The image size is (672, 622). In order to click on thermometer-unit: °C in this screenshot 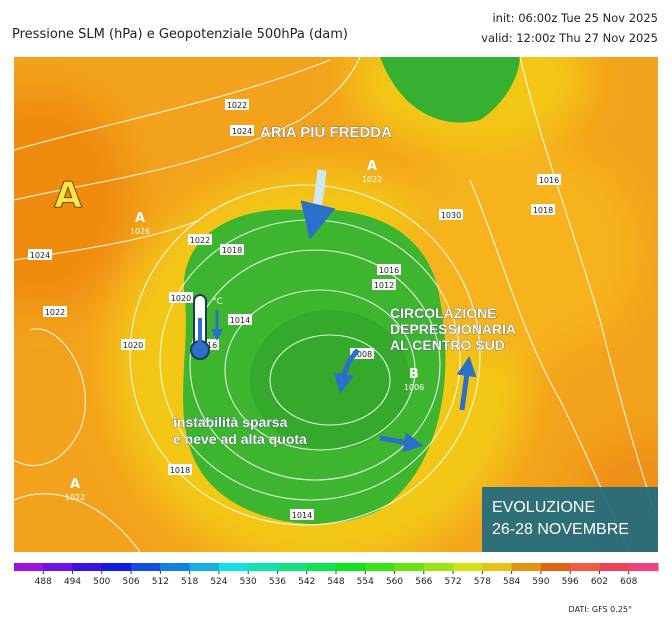, I will do `click(217, 302)`.